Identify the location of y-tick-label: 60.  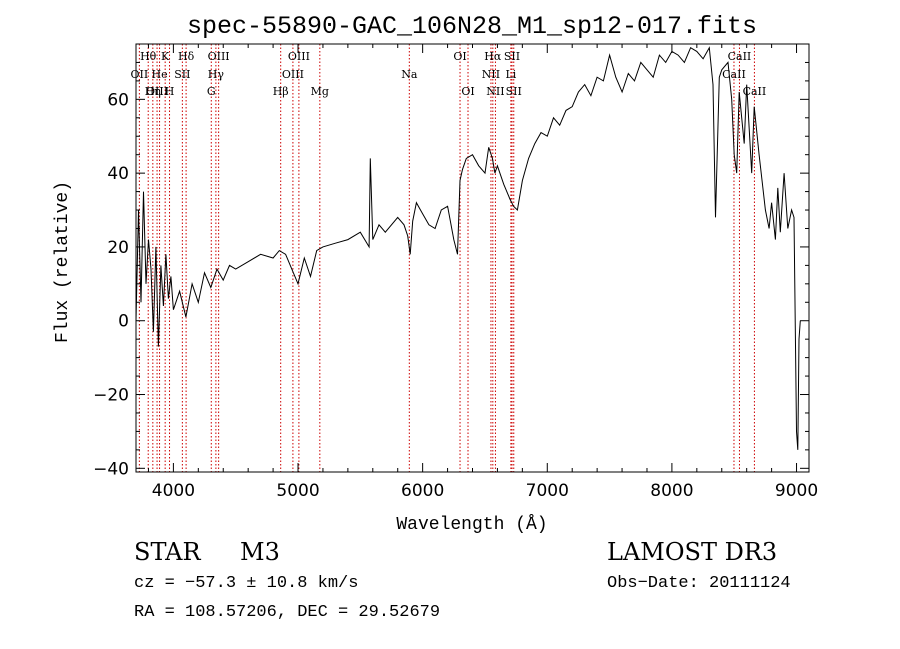
(118, 100).